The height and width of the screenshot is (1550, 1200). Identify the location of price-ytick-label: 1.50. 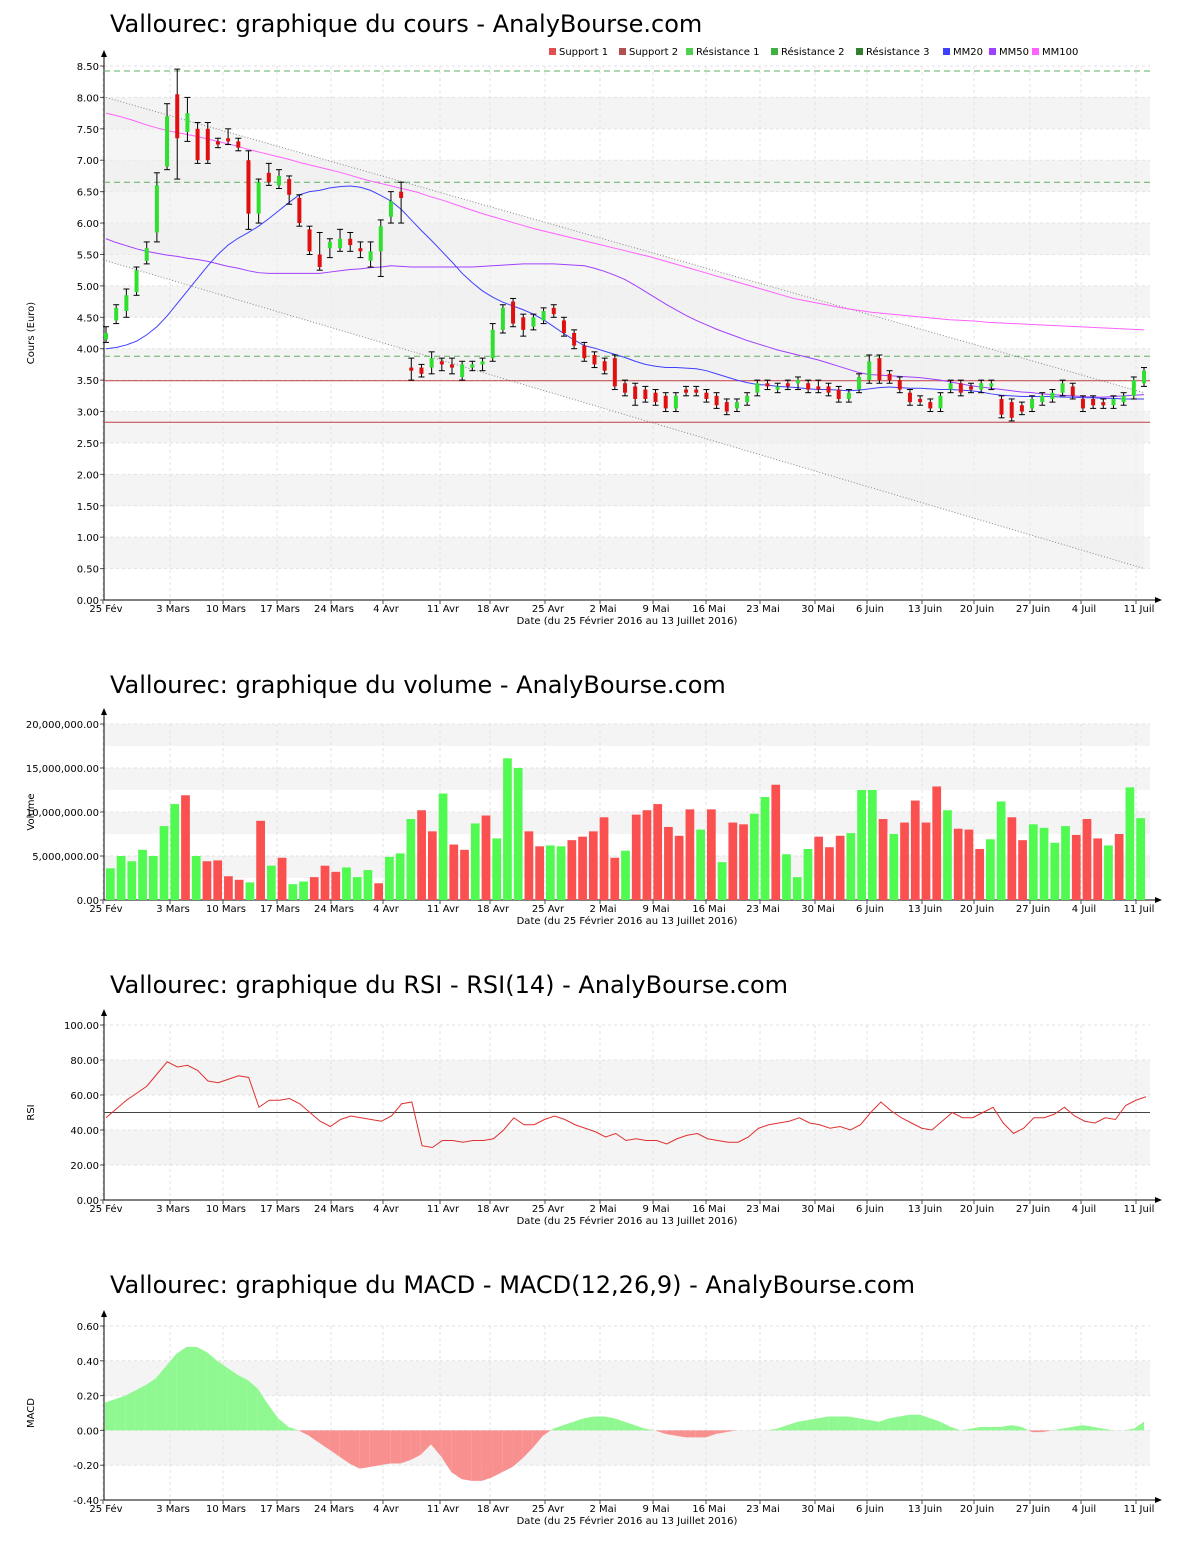
(88, 507).